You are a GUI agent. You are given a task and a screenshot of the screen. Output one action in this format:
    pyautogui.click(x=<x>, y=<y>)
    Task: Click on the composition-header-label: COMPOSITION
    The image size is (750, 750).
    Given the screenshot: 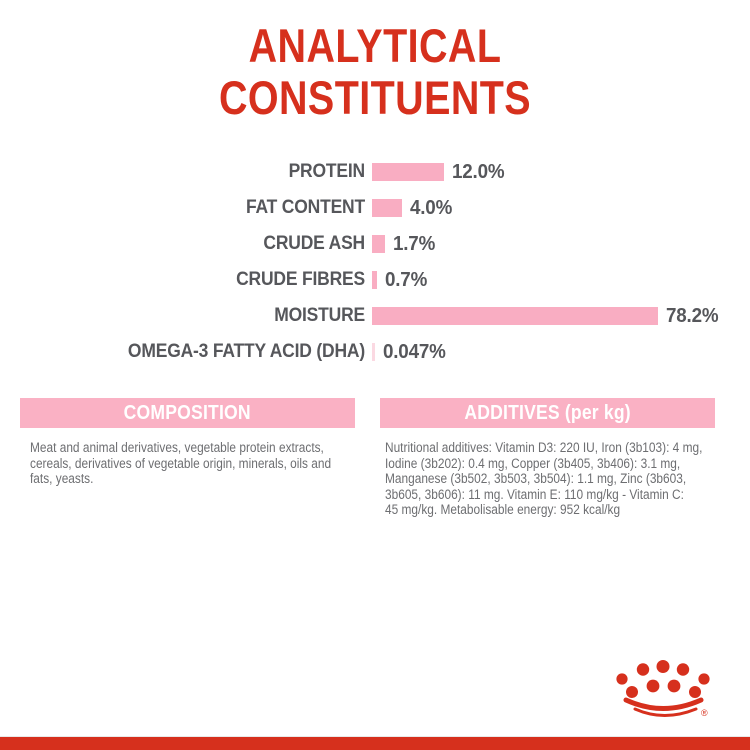 What is the action you would take?
    pyautogui.click(x=187, y=412)
    